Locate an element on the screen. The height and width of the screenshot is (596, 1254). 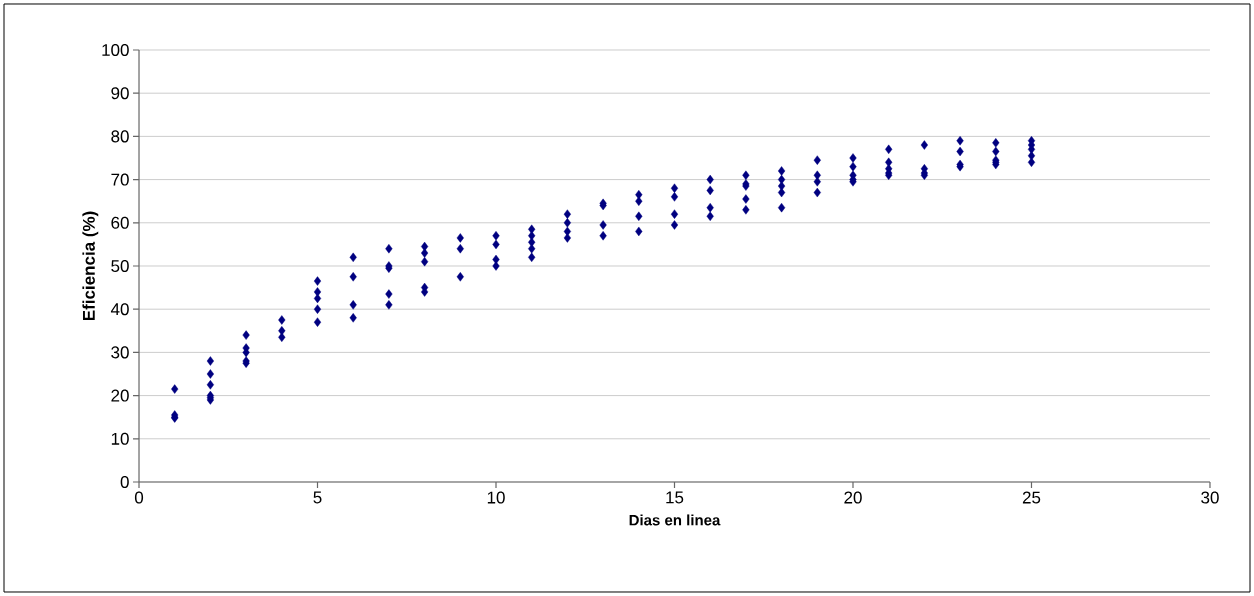
y-tick-label: 40 is located at coordinates (119, 309).